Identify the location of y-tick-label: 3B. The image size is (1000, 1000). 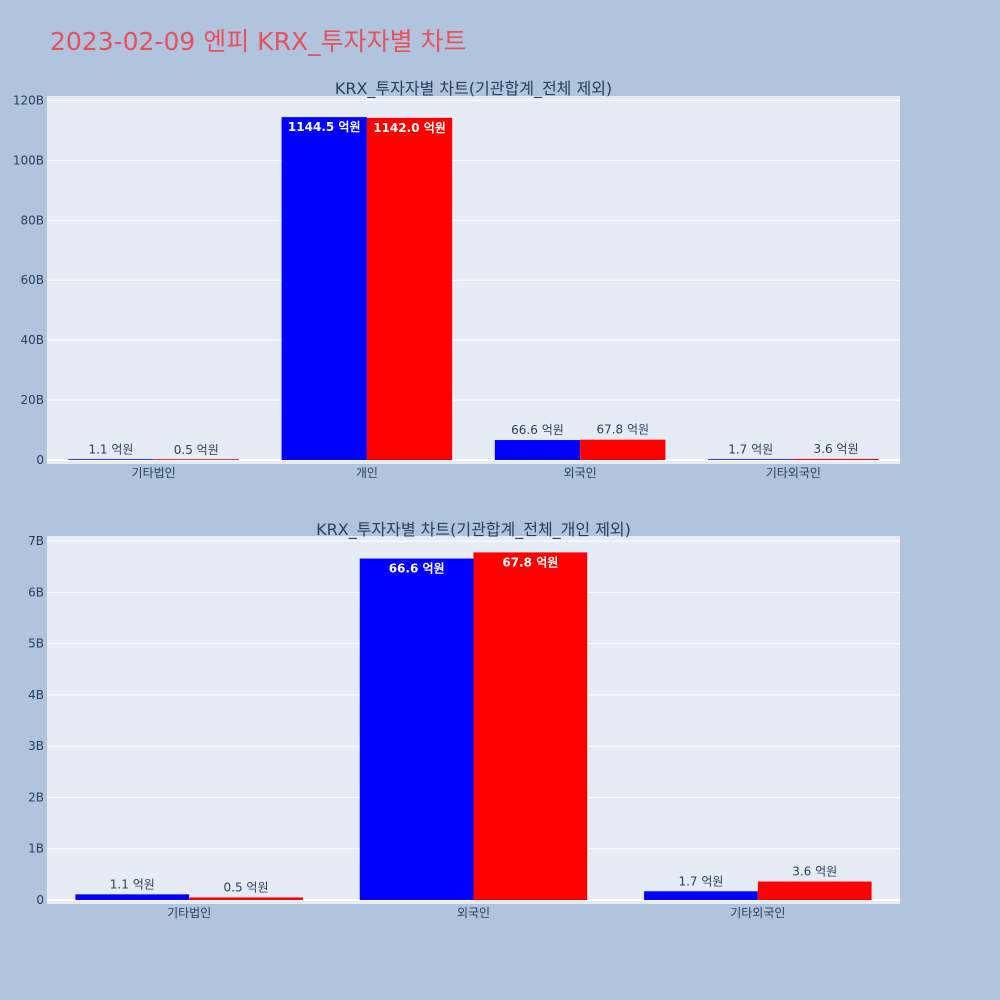
(36, 746).